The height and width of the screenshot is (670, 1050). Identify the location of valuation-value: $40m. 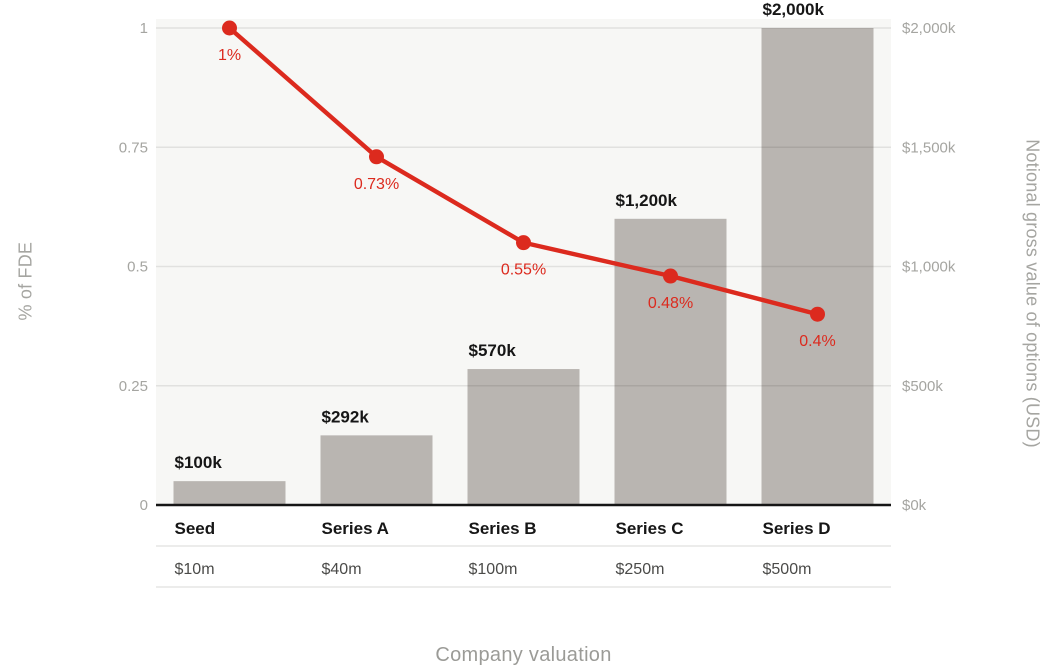
(342, 569).